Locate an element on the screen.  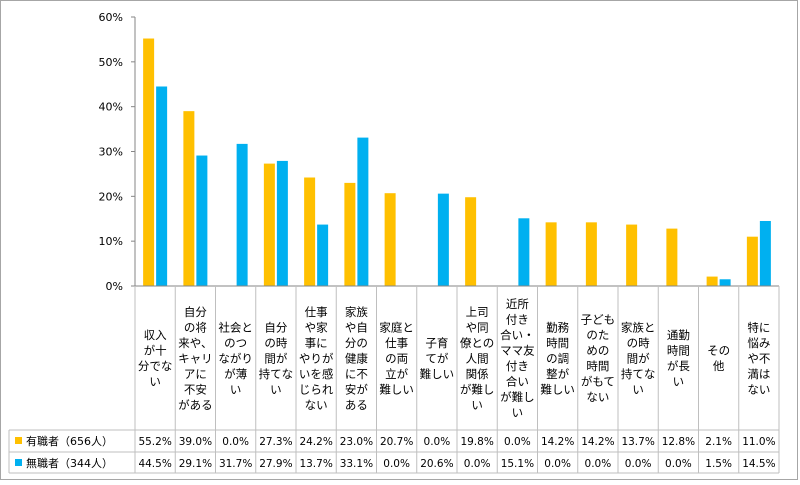
x-tick-label: 家庭と仕事の両立が難しい is located at coordinates (396, 358).